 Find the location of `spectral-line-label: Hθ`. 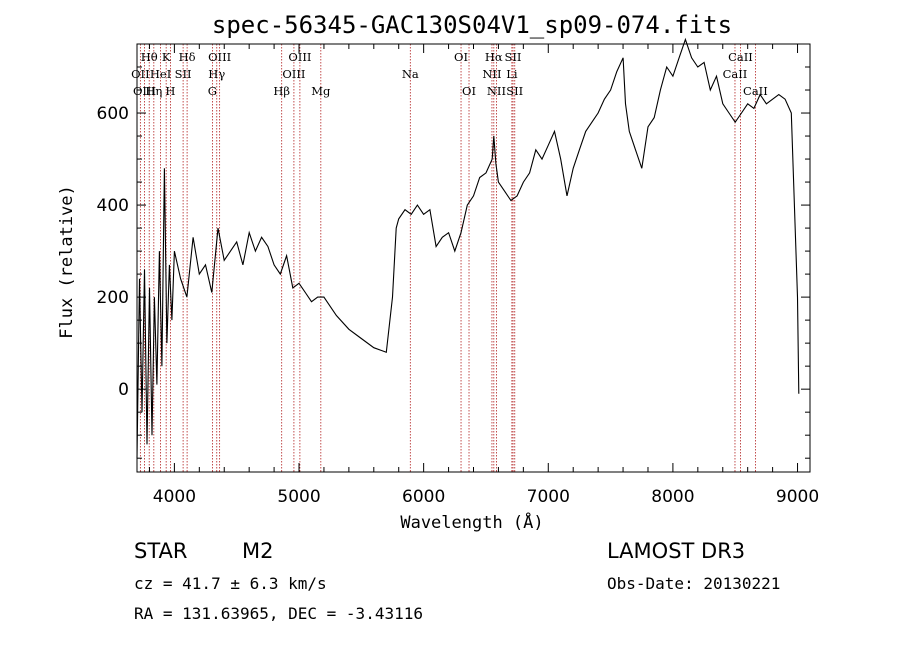

spectral-line-label: Hθ is located at coordinates (149, 57).